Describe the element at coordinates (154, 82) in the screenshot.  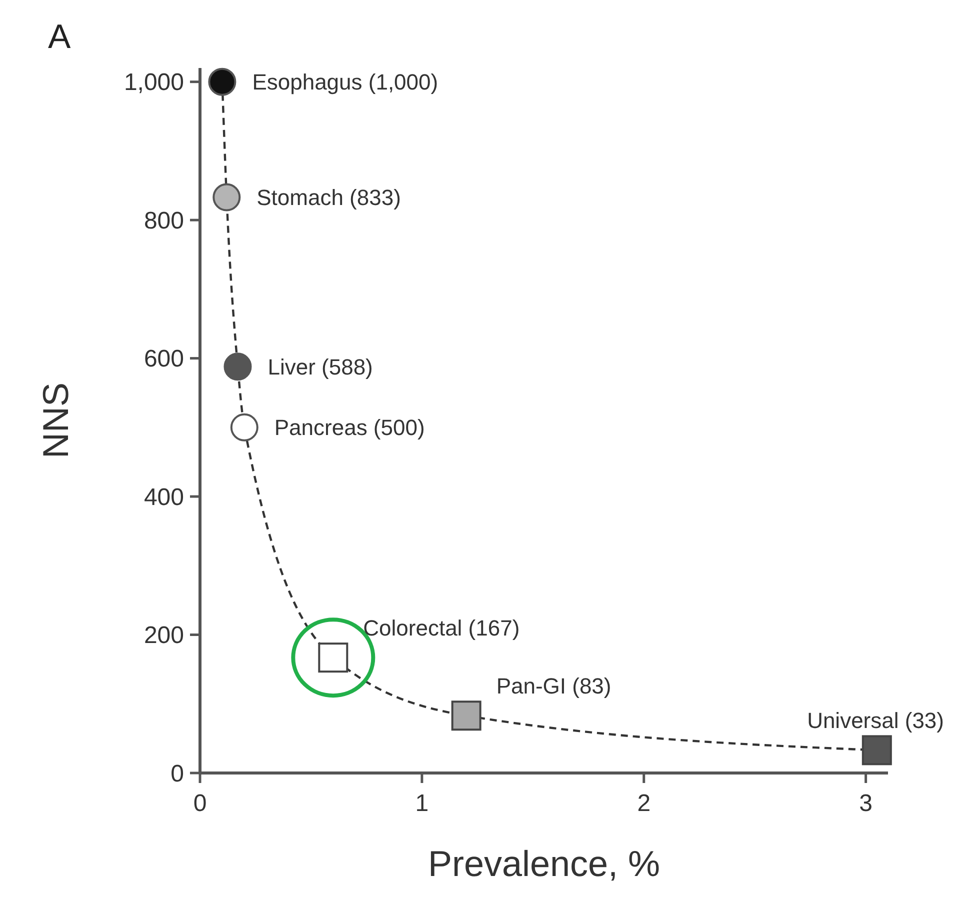
I see `y-tick-label: 1,000` at that location.